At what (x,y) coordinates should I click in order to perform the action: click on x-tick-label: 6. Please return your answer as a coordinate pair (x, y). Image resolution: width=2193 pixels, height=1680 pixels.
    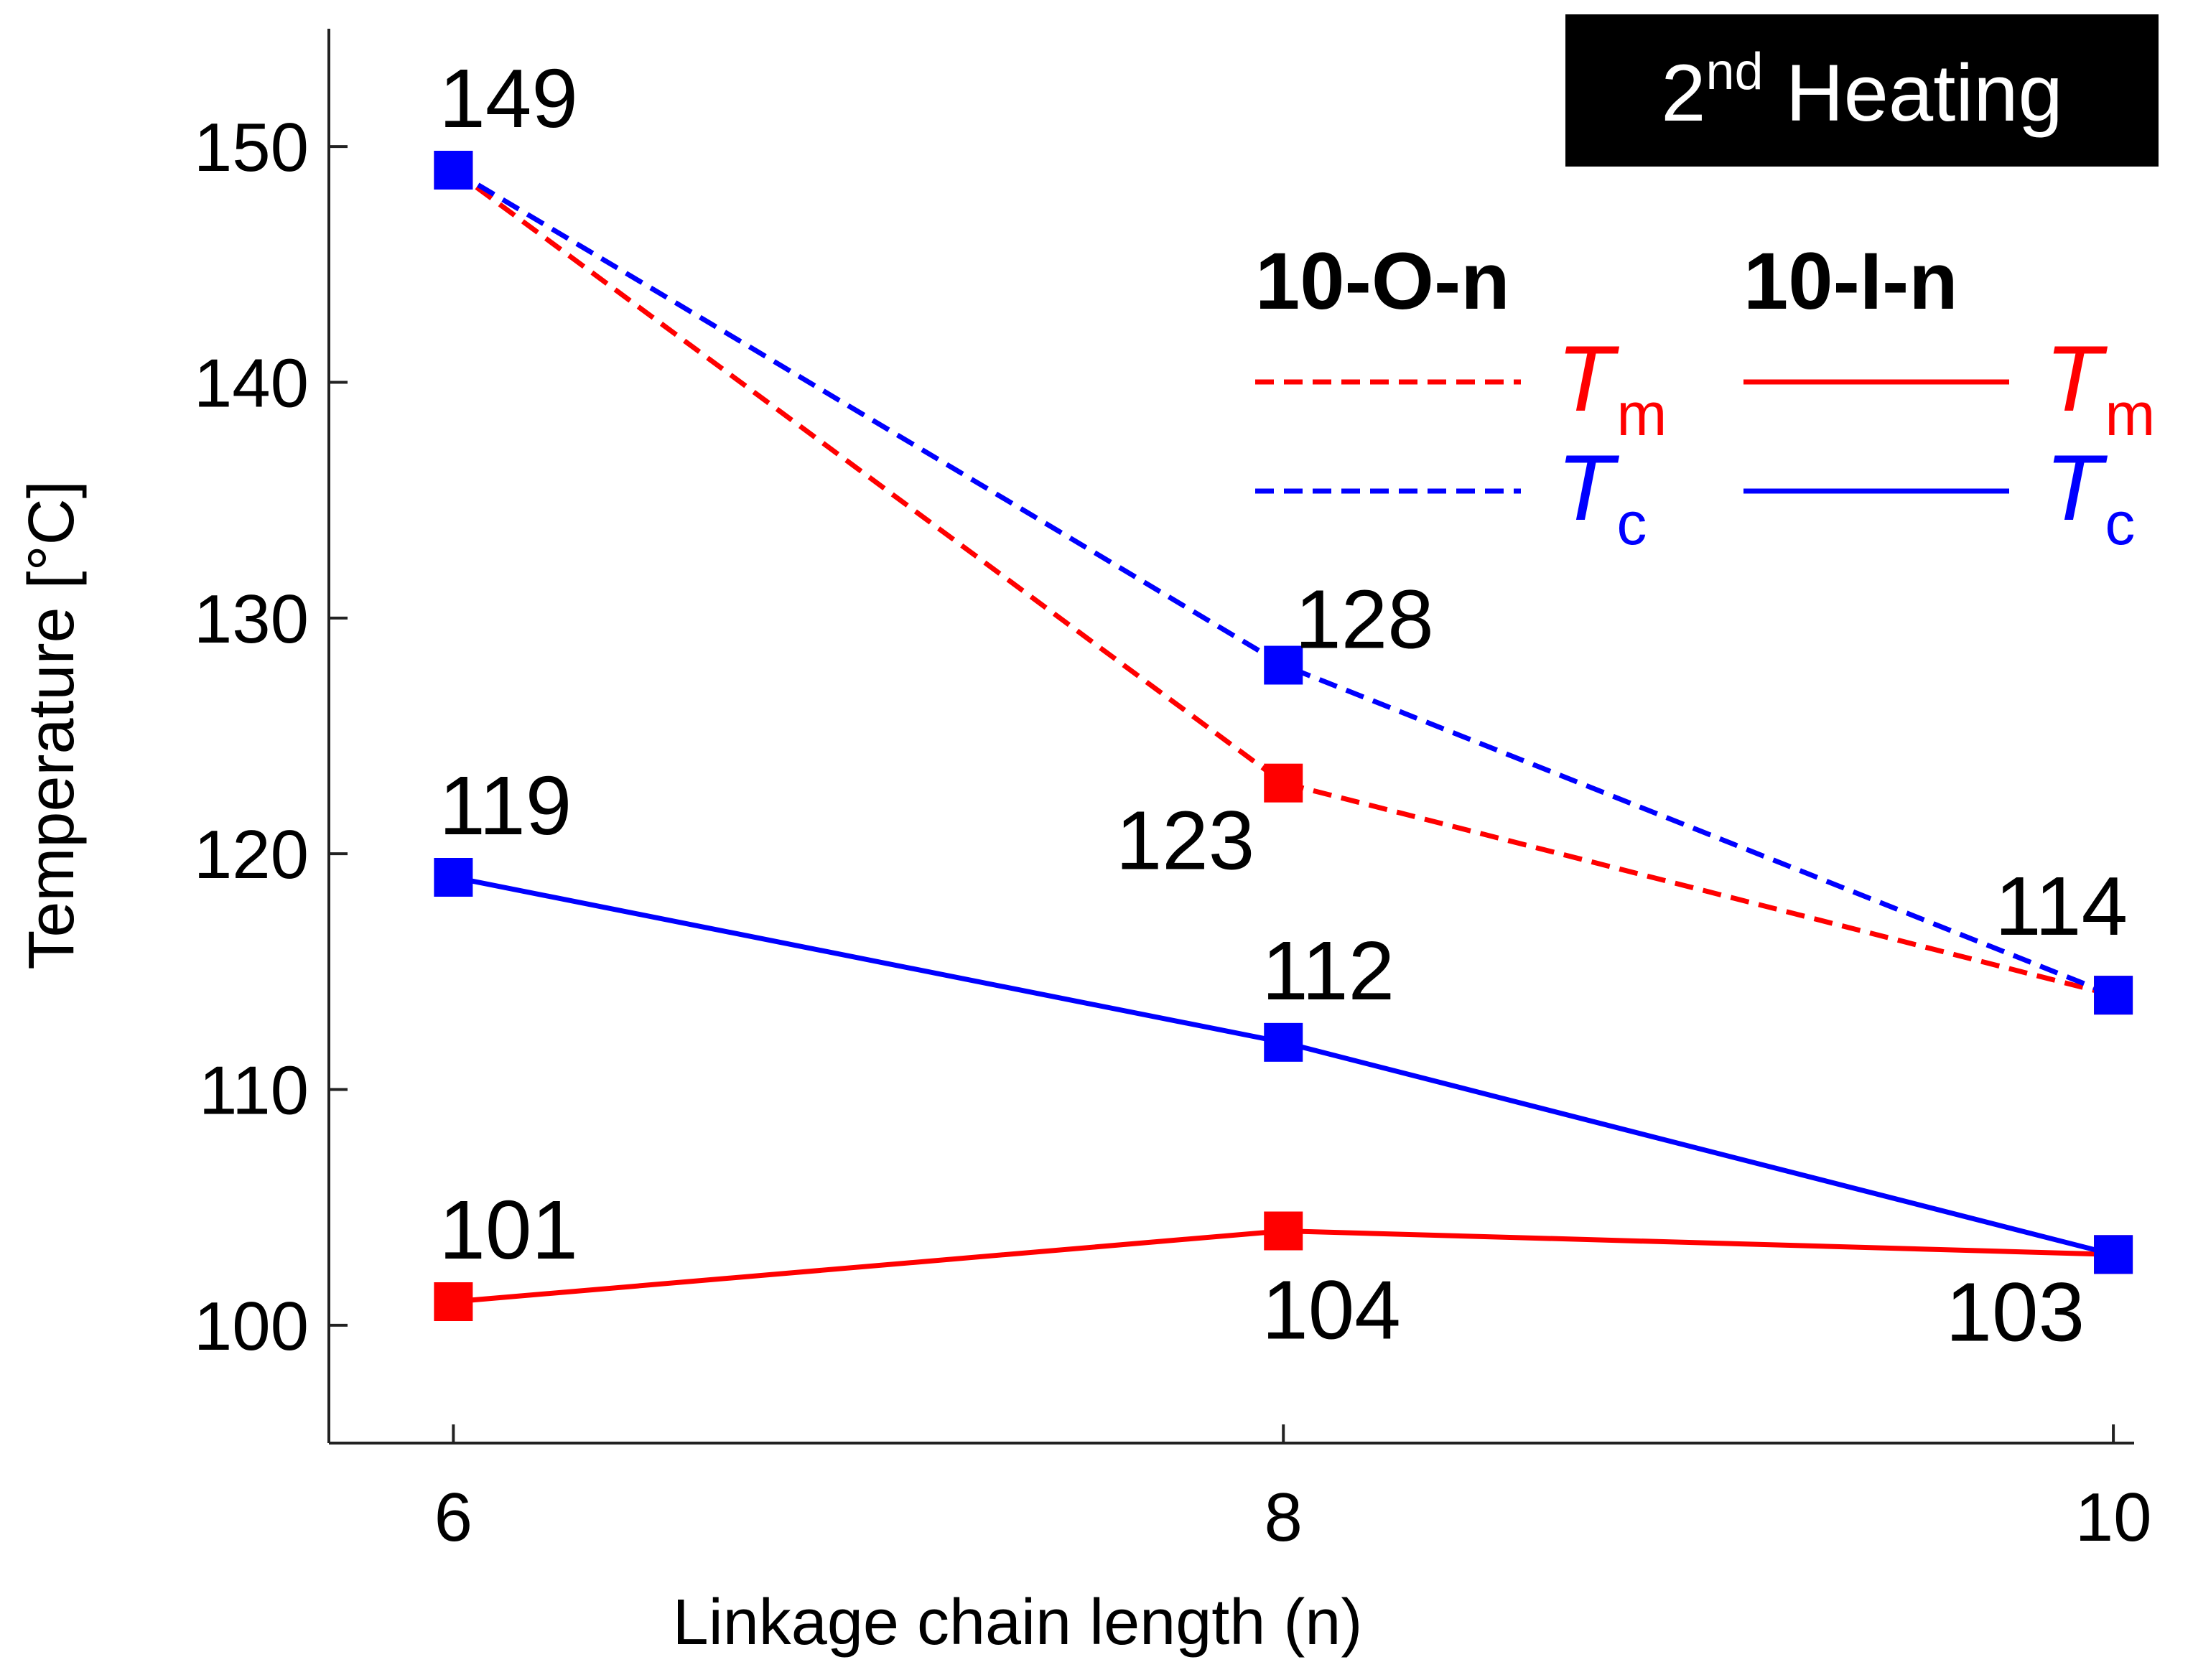
    Looking at the image, I should click on (453, 1517).